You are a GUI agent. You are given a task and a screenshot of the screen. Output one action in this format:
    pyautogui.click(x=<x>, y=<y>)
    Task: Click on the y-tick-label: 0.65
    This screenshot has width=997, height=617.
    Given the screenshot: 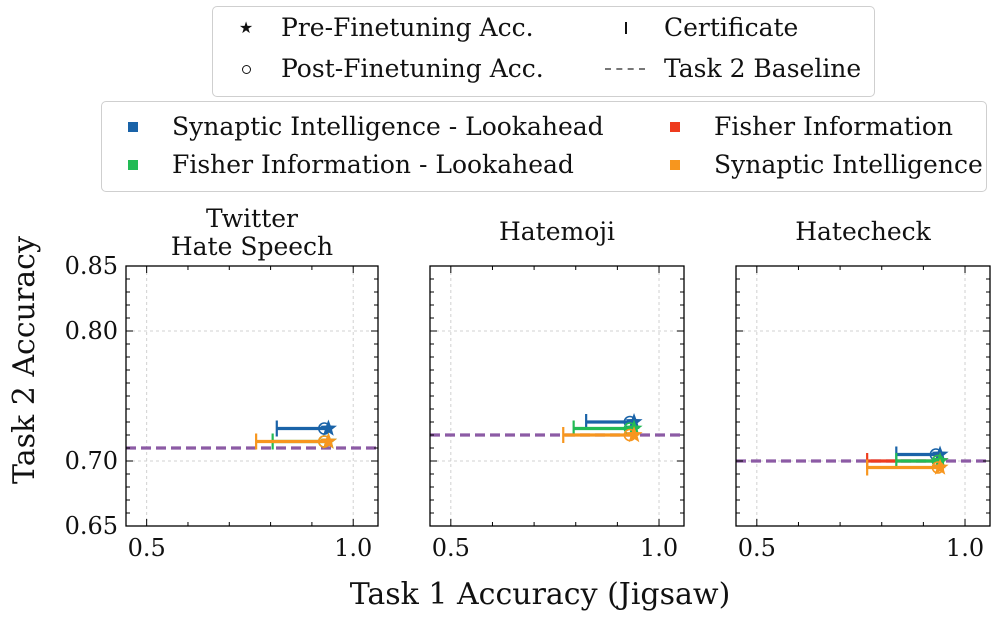 What is the action you would take?
    pyautogui.click(x=91, y=526)
    